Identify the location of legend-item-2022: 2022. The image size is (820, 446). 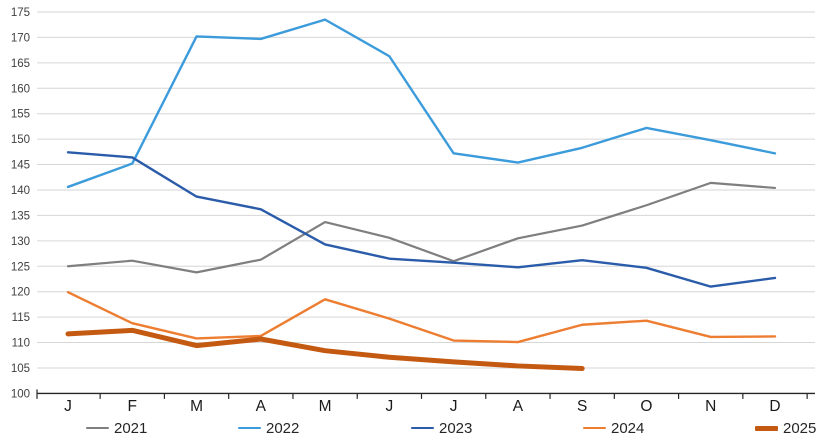
(268, 428).